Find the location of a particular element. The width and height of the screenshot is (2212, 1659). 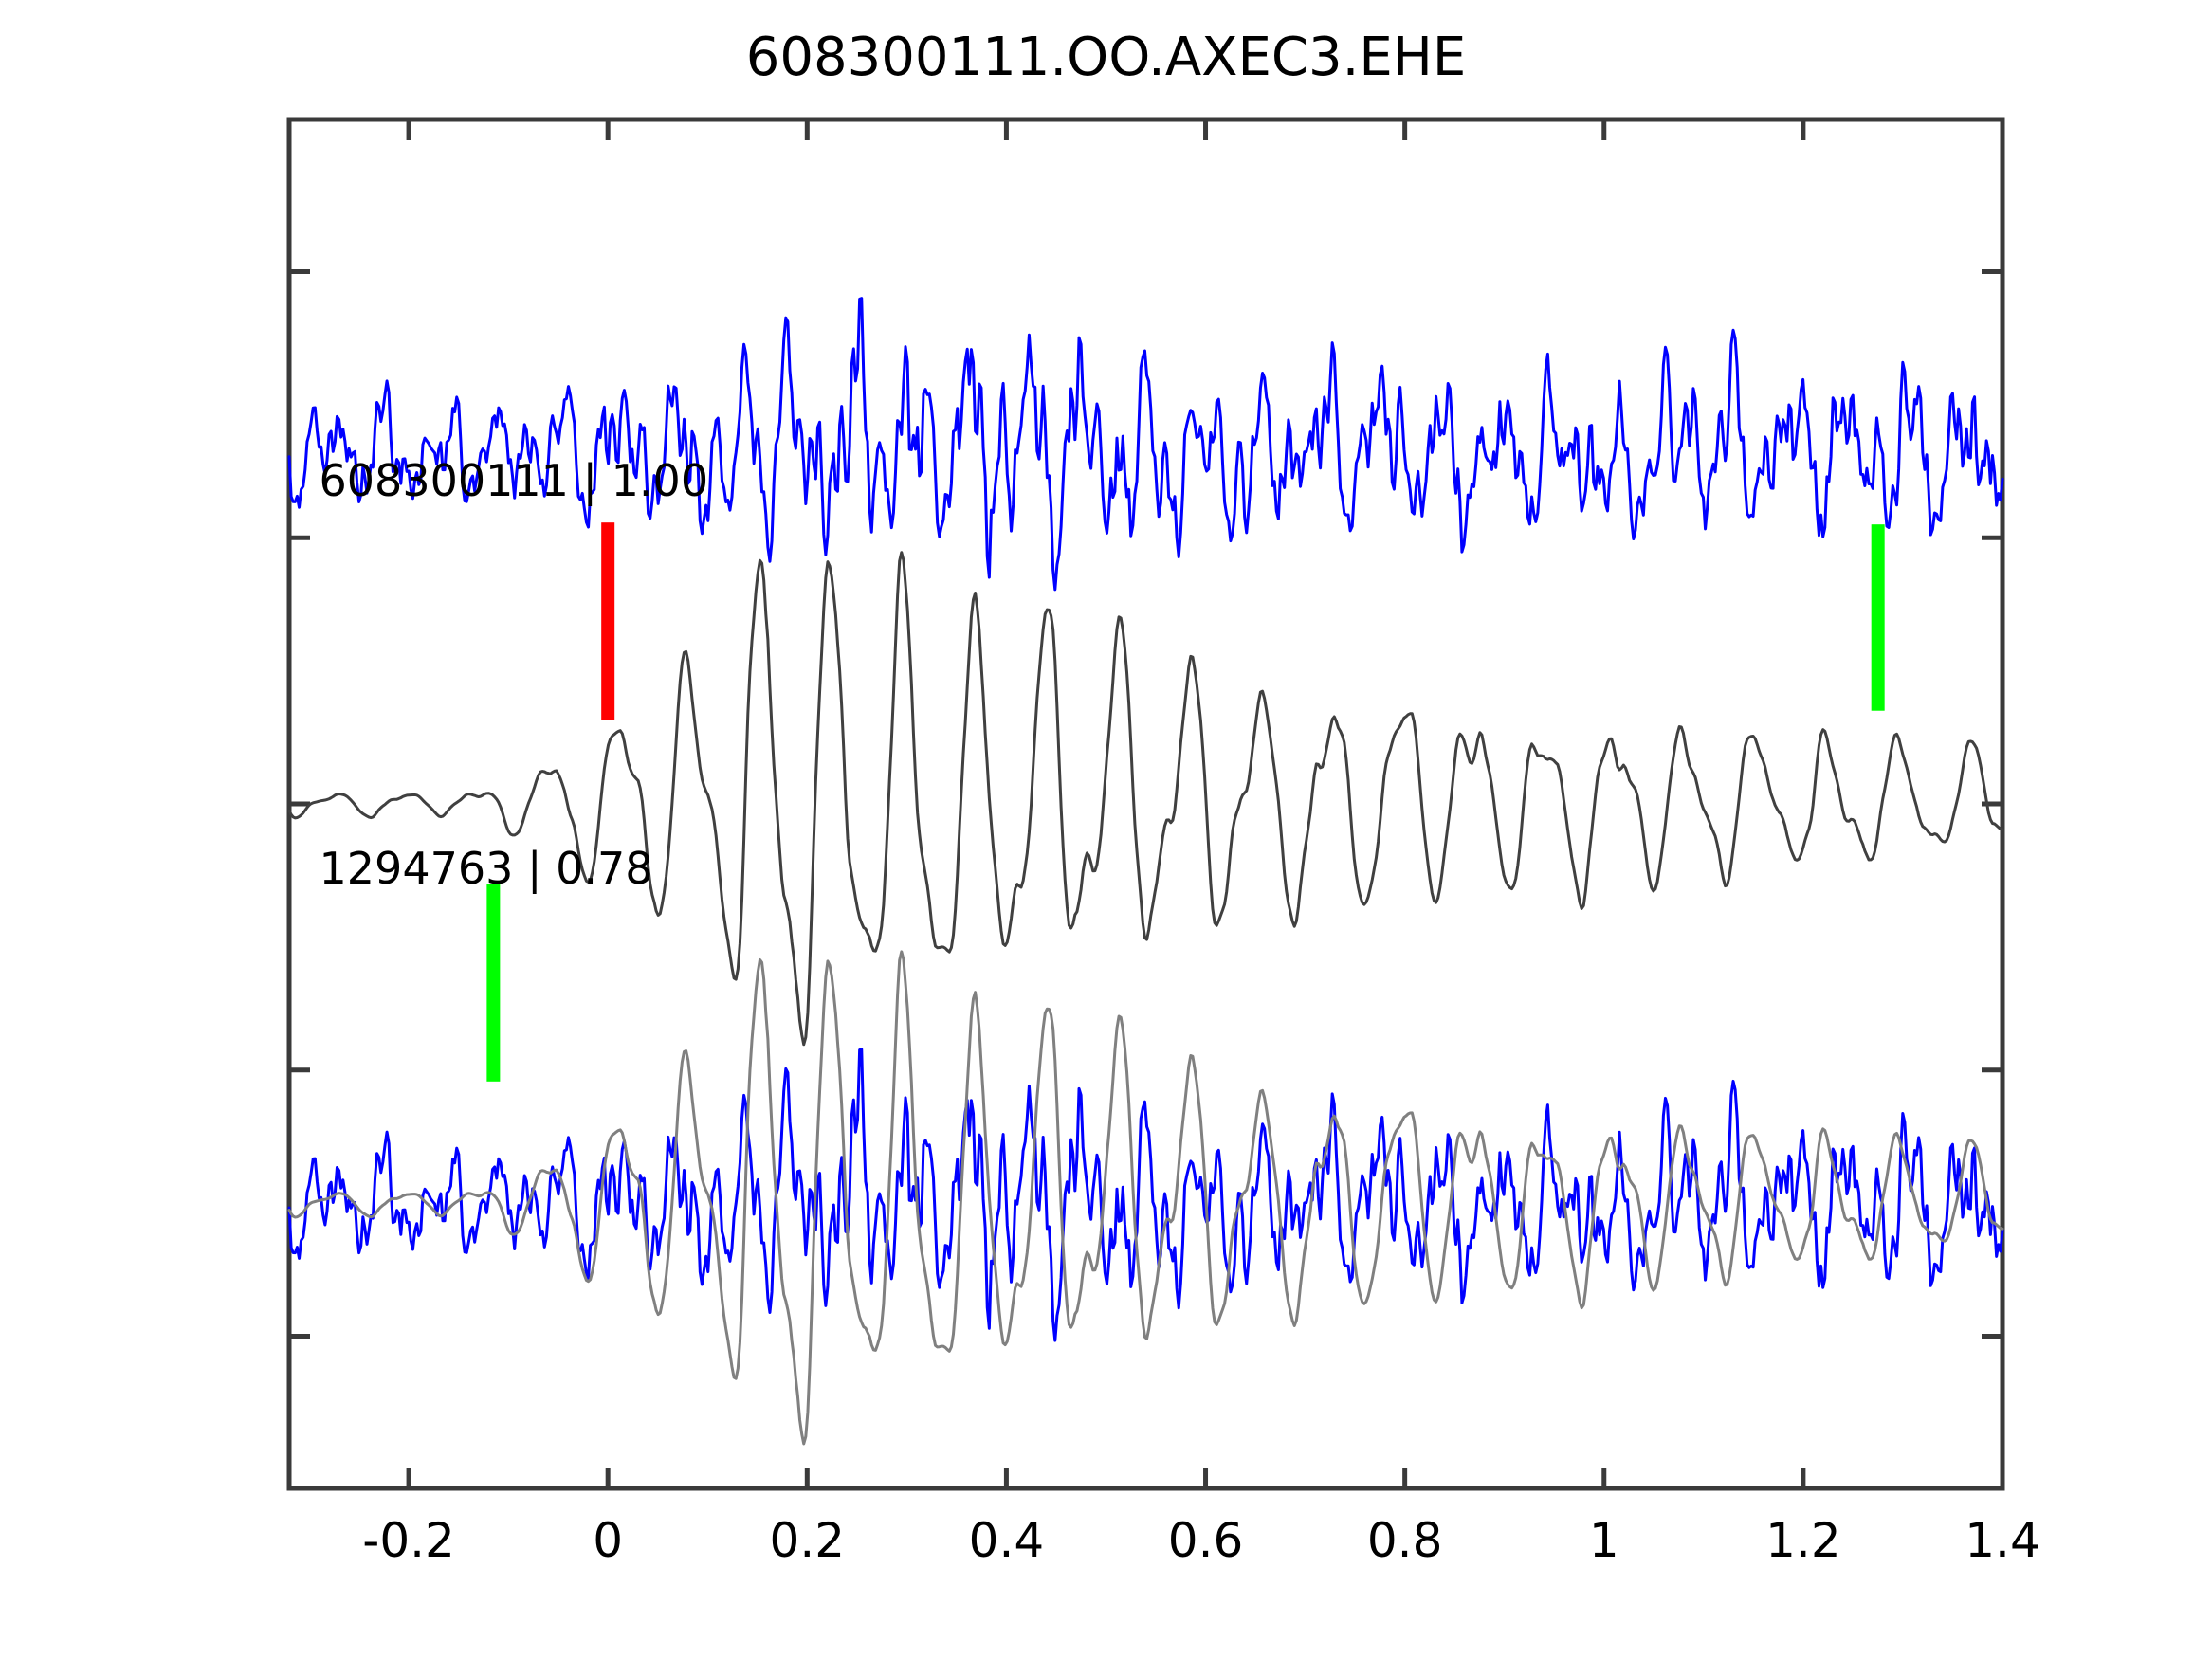

x-tick-label: 1.4 is located at coordinates (2003, 1540).